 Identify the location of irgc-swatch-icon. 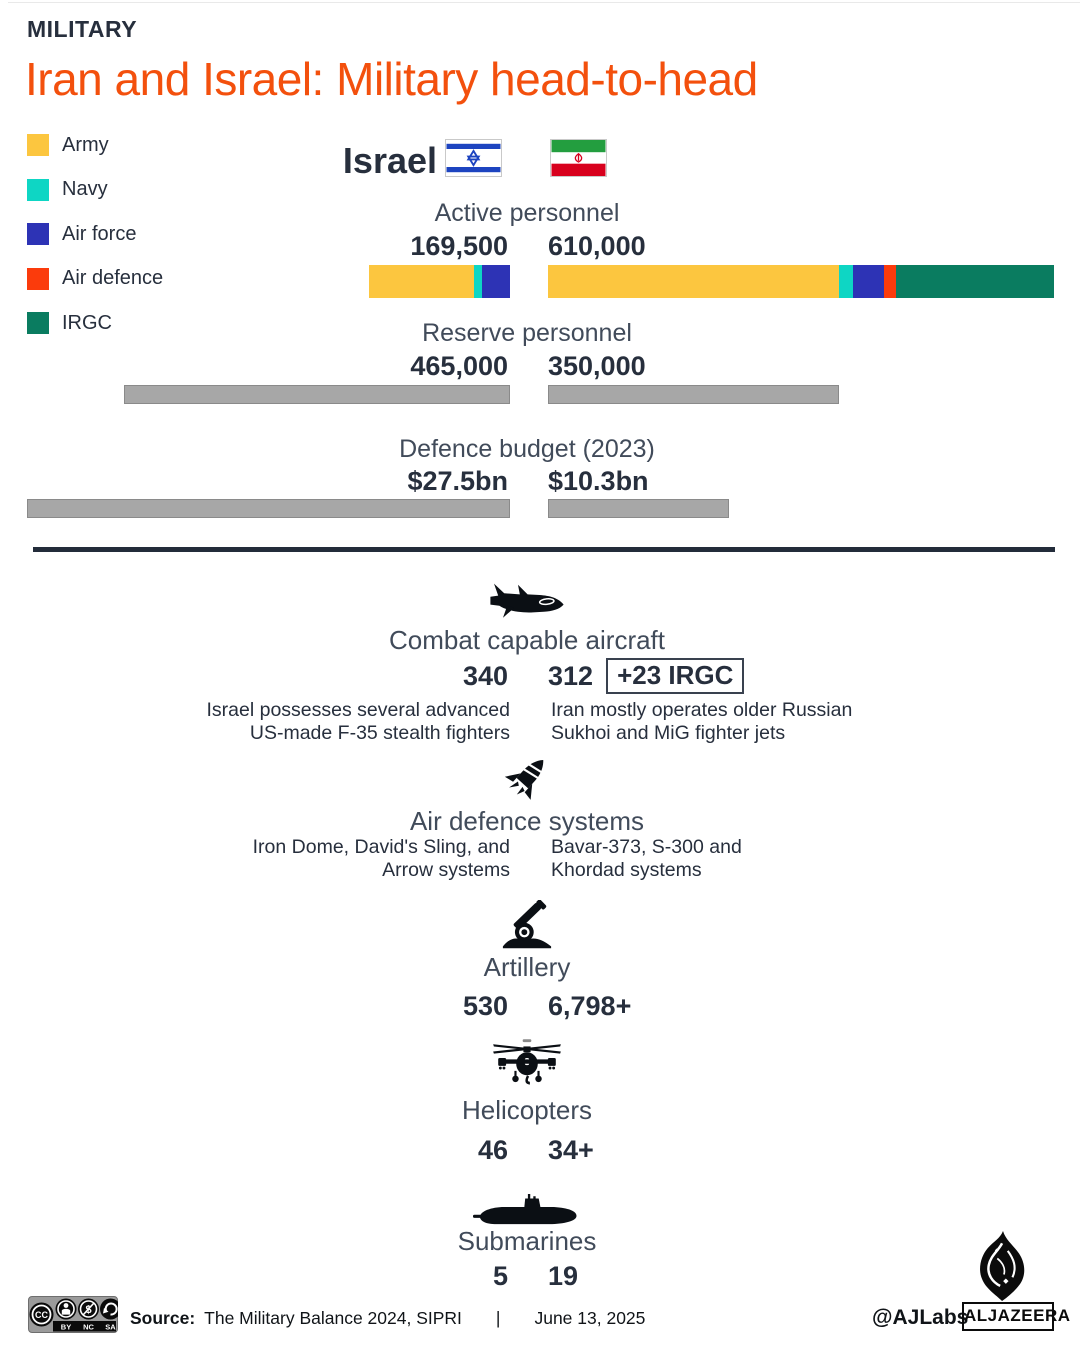
(38, 323).